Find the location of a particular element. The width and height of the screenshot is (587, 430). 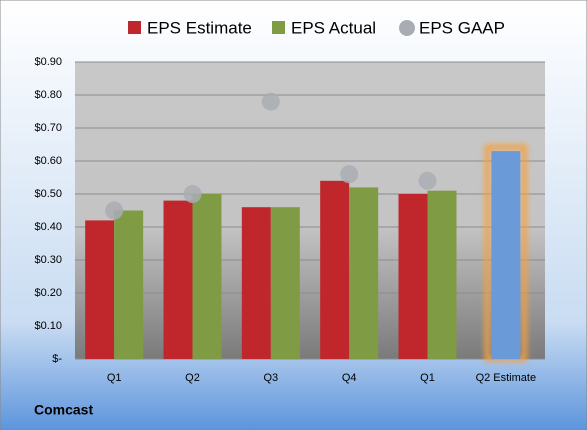

legend-label: EPS Actual is located at coordinates (333, 27).